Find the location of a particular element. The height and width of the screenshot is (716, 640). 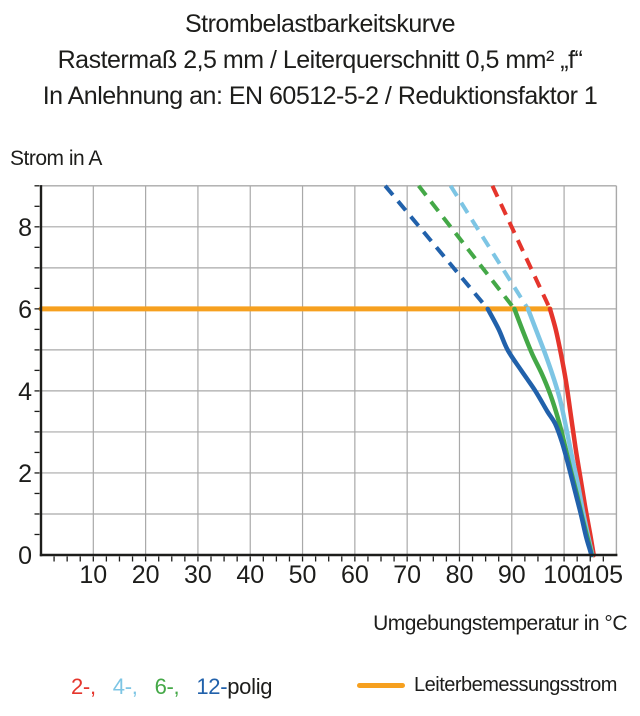

y-tick-label: 2 is located at coordinates (25, 474).